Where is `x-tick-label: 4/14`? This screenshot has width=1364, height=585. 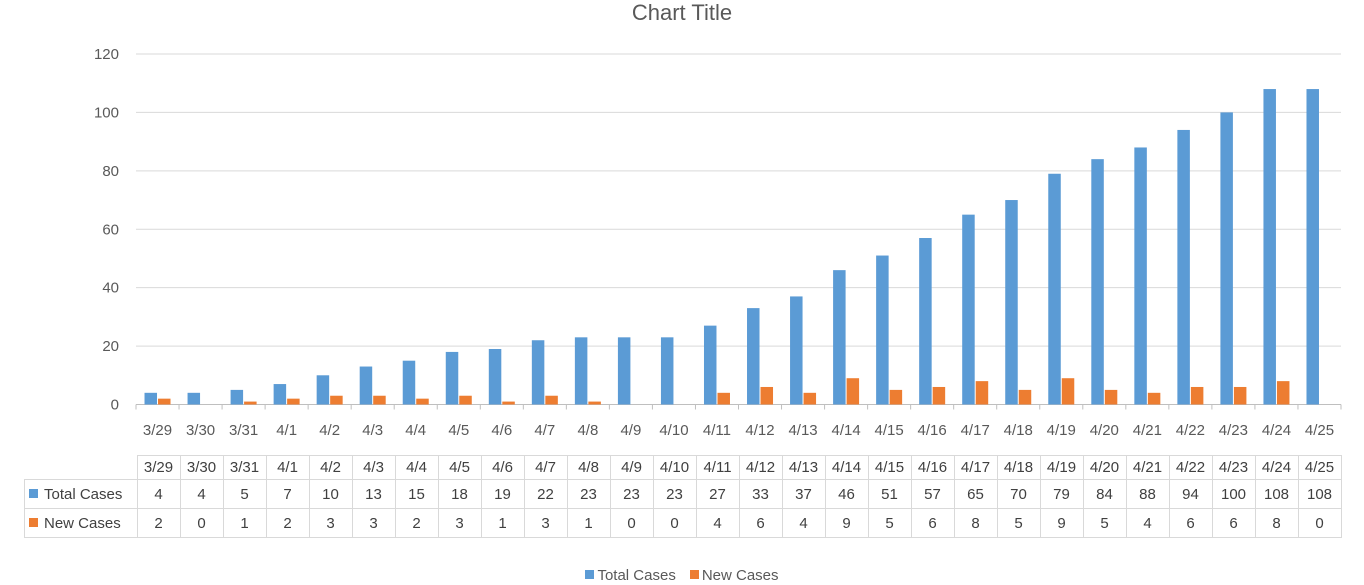 x-tick-label: 4/14 is located at coordinates (845, 430).